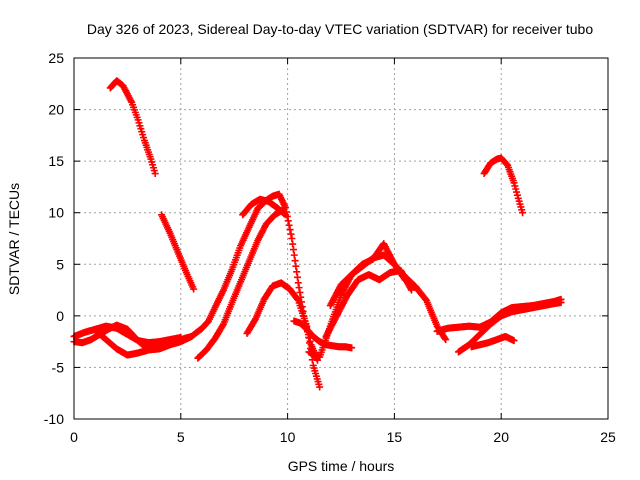  Describe the element at coordinates (54, 419) in the screenshot. I see `y-tick-label: -10` at that location.